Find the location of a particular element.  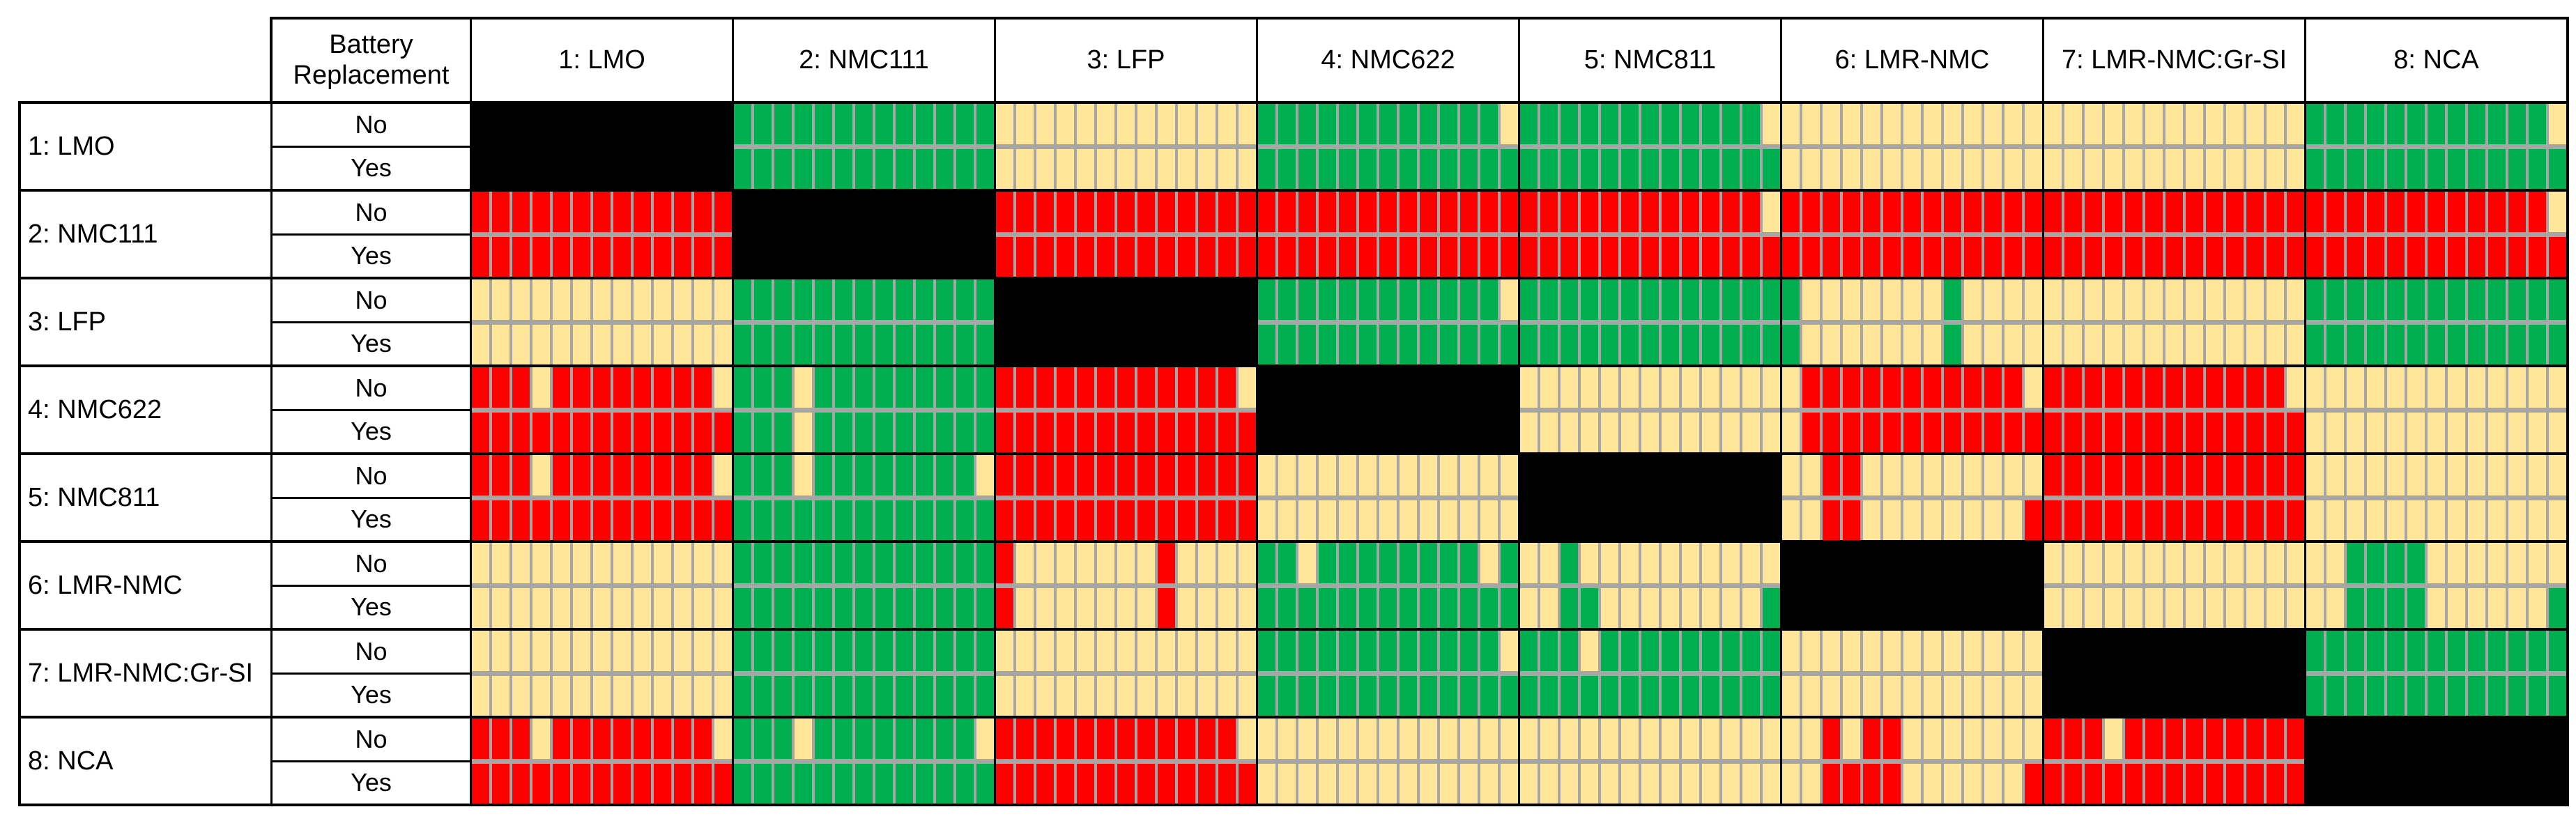

column-header-3: 3: LFP is located at coordinates (1126, 61).